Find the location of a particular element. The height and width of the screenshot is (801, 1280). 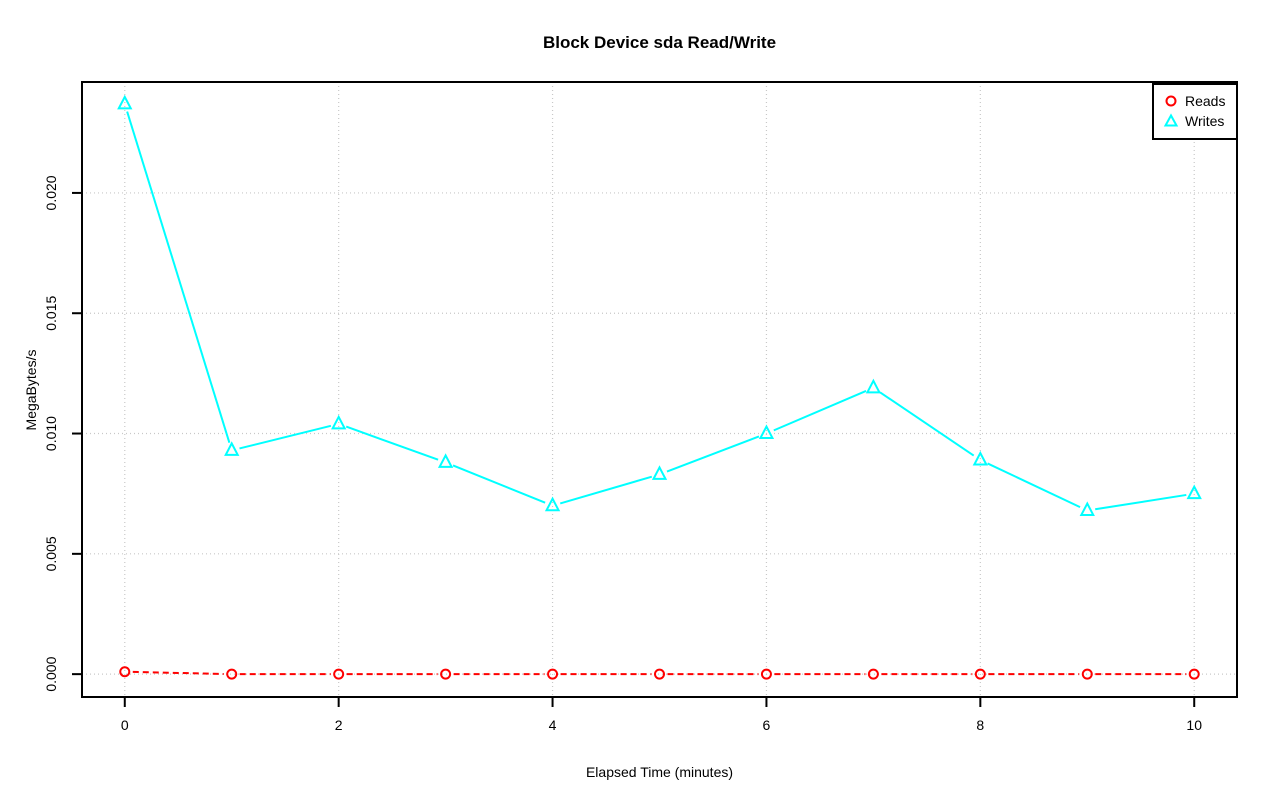

legend-item-reads: Reads is located at coordinates (1199, 101).